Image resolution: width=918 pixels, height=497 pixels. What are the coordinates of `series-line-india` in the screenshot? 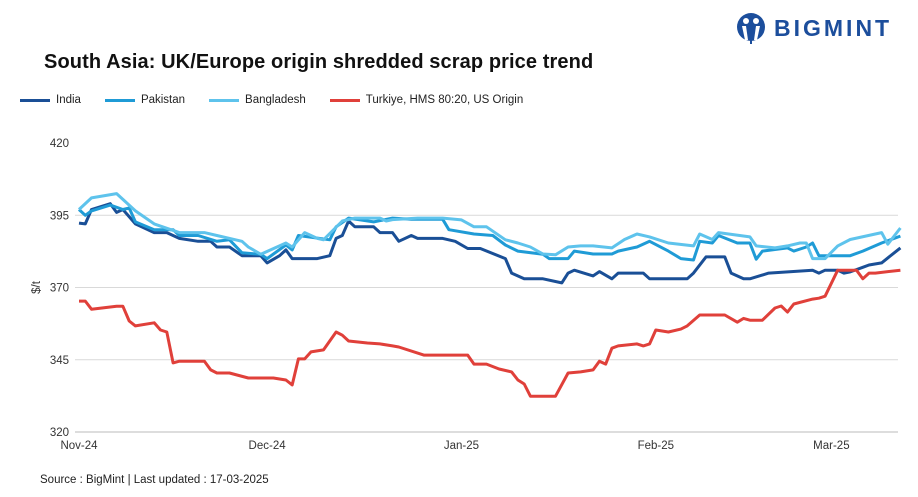 It's located at (490, 243).